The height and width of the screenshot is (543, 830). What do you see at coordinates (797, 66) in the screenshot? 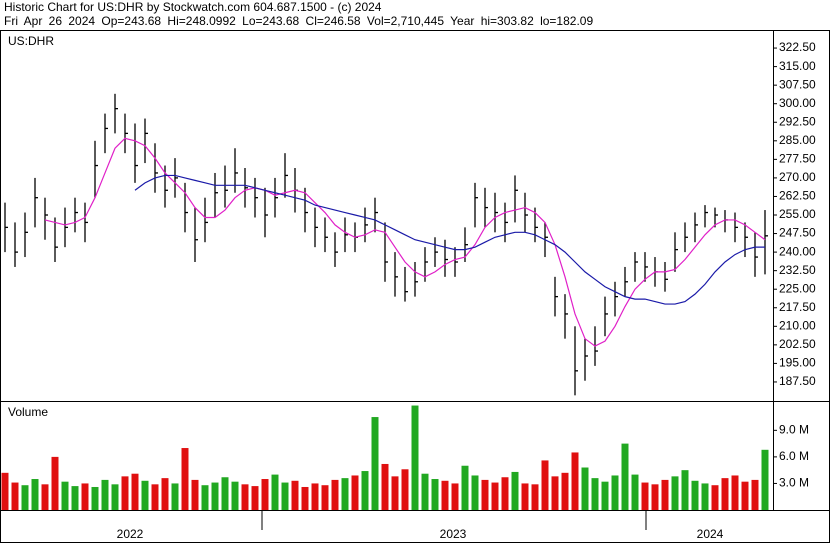
I see `y-tick-label: 315.00` at bounding box center [797, 66].